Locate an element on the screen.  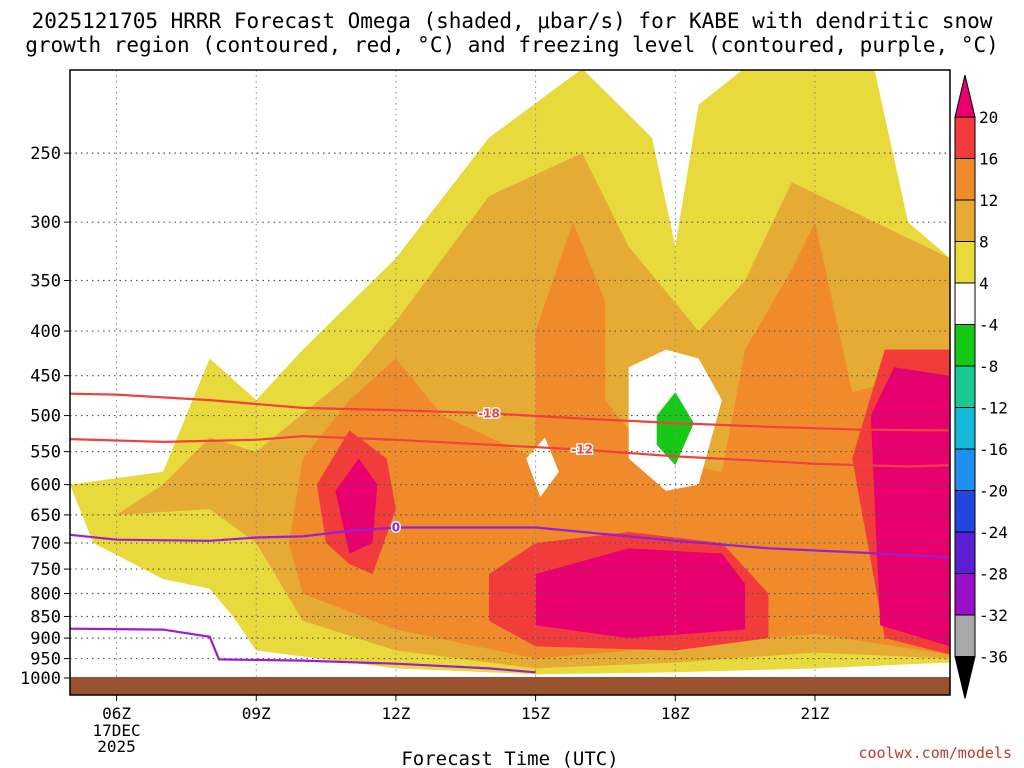
y-tick-550: 550 is located at coordinates (45, 453).